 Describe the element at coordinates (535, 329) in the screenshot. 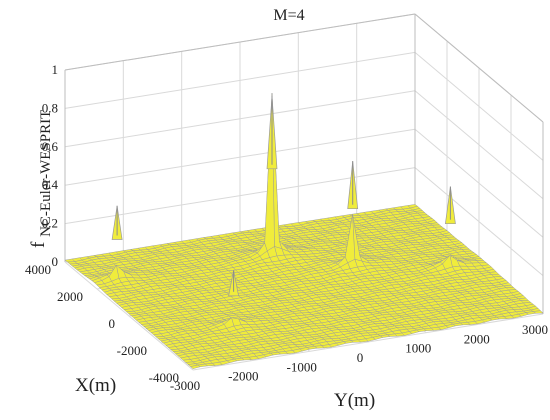

I see `y-tick-label: 3000` at that location.